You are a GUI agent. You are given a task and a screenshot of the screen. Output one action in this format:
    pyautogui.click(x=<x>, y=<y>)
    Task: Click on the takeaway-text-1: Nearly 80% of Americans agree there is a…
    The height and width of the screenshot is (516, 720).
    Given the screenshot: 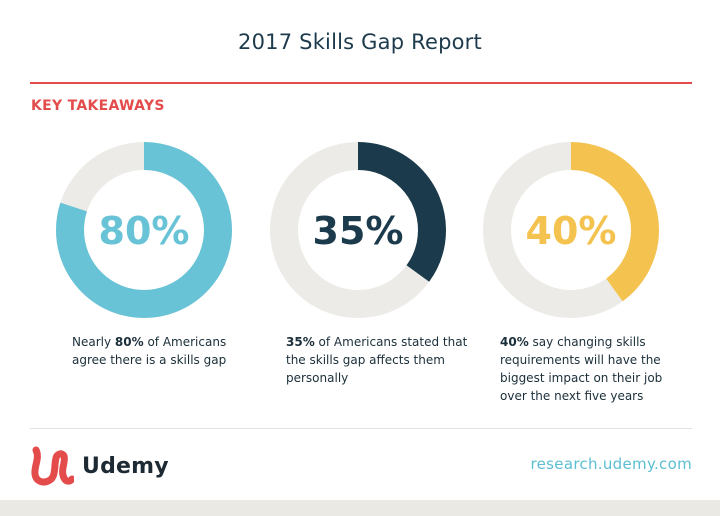 What is the action you would take?
    pyautogui.click(x=167, y=351)
    